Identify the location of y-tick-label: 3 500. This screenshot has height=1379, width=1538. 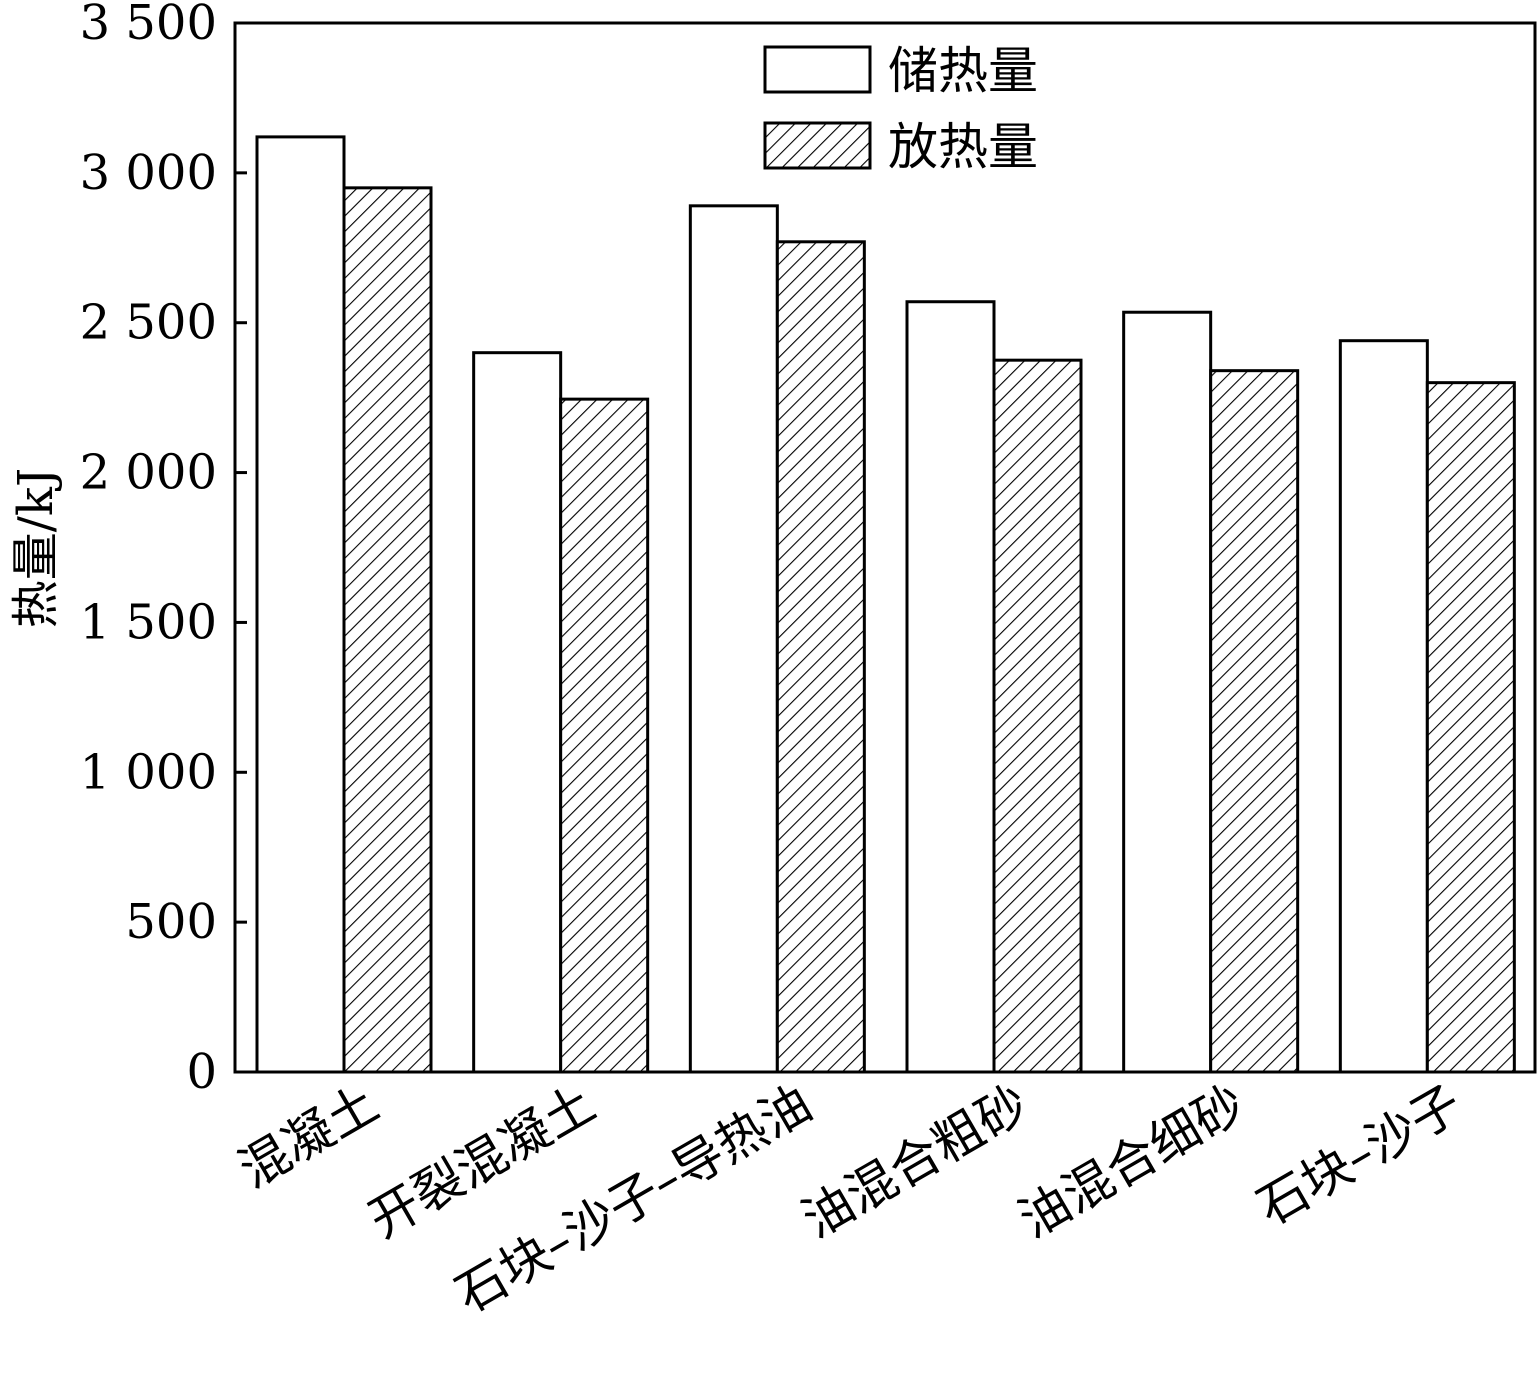
(148, 25).